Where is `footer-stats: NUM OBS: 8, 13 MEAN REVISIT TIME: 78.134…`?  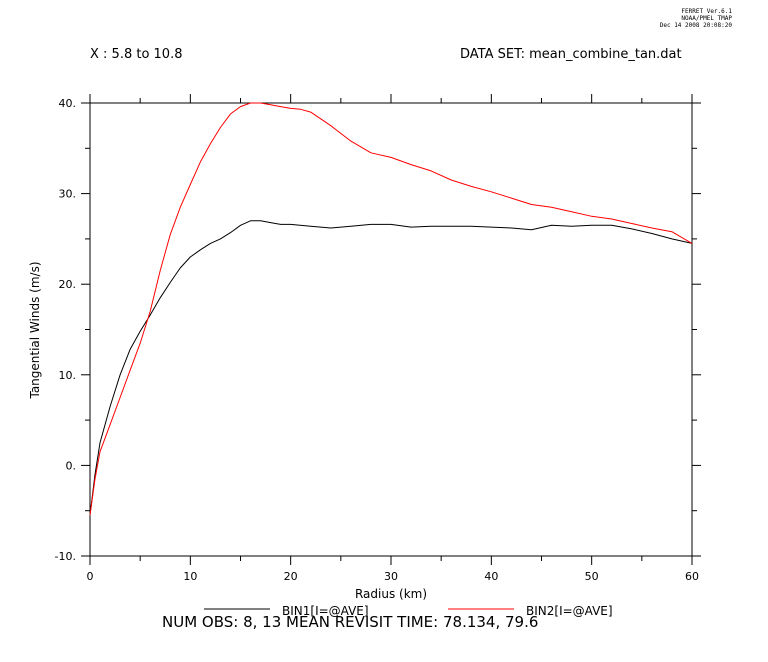
footer-stats: NUM OBS: 8, 13 MEAN REVISIT TIME: 78.134… is located at coordinates (350, 622).